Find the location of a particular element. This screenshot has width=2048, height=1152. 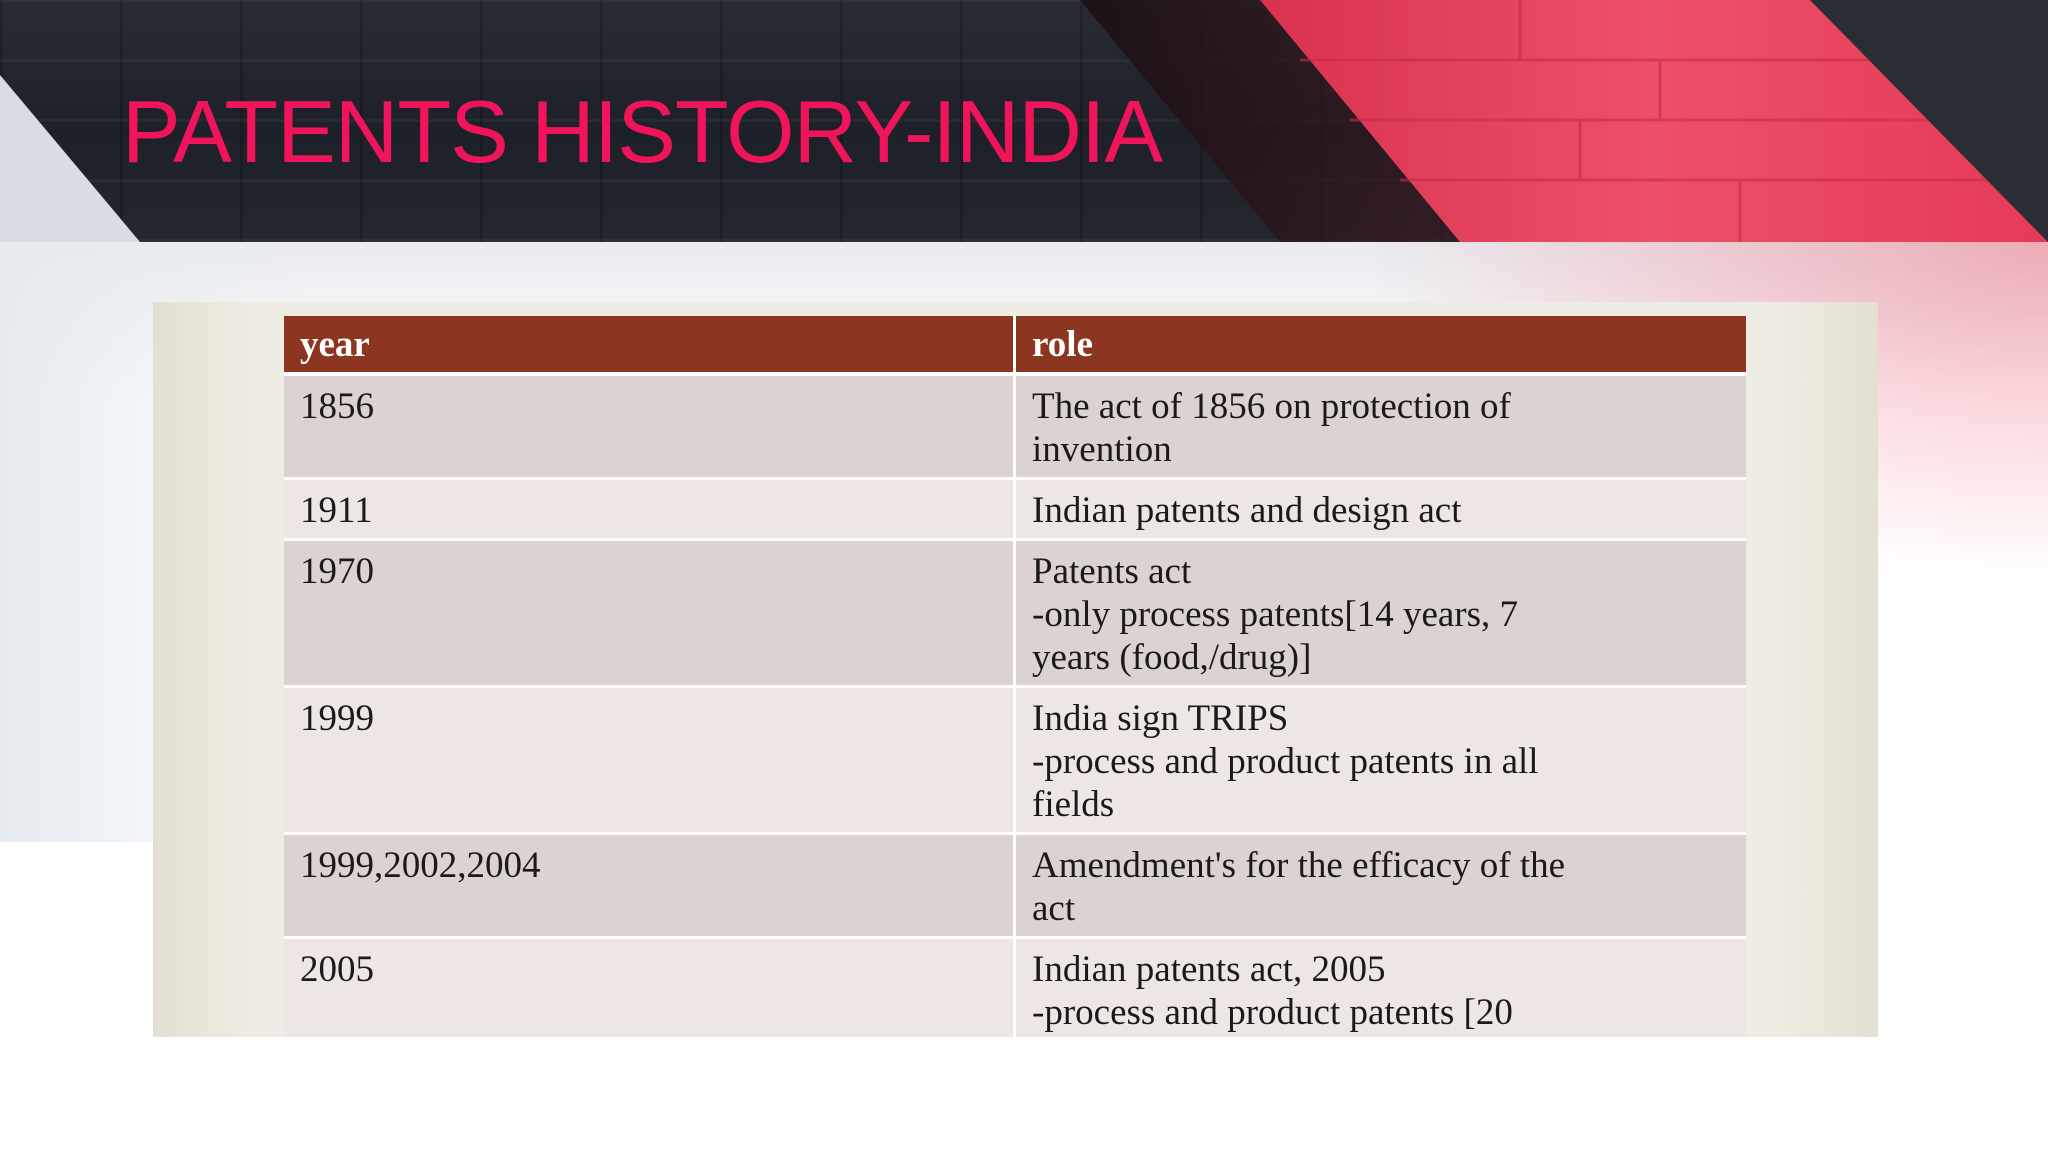

role-line: Amendment's for the efficacy of the is located at coordinates (1299, 865).